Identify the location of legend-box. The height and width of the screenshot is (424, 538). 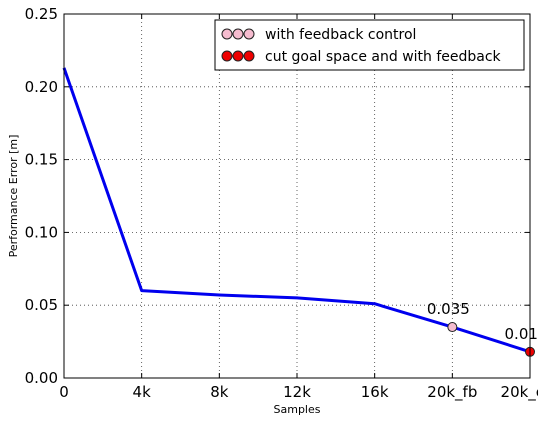
(369, 45).